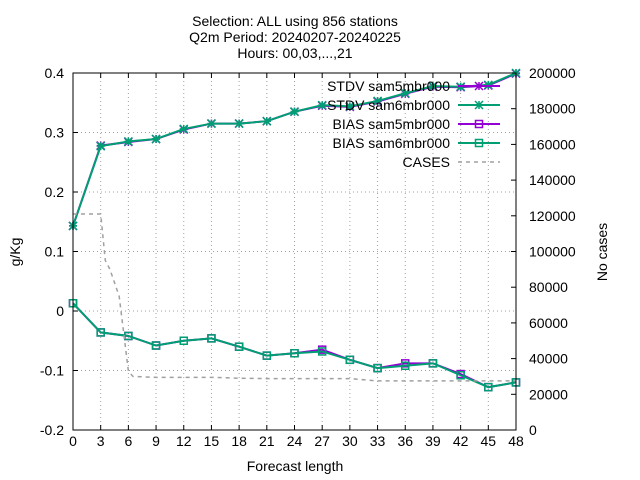  I want to click on legend-entry: BIAS sam6mbr000, so click(416, 143).